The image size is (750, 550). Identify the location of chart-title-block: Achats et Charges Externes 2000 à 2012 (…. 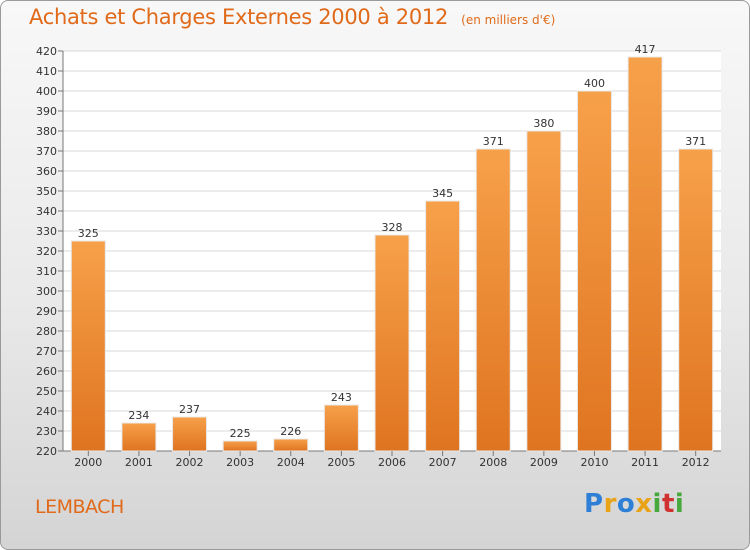
(292, 17).